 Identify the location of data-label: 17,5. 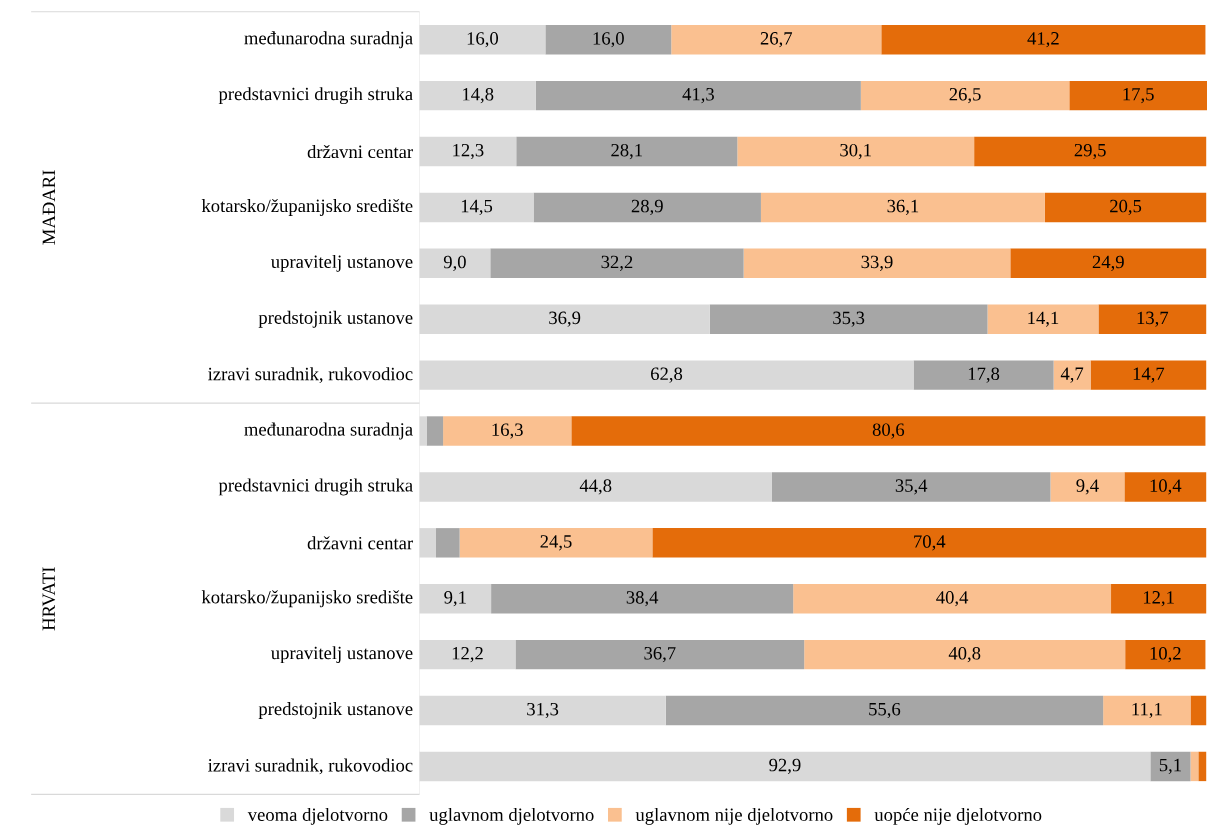
(1138, 96).